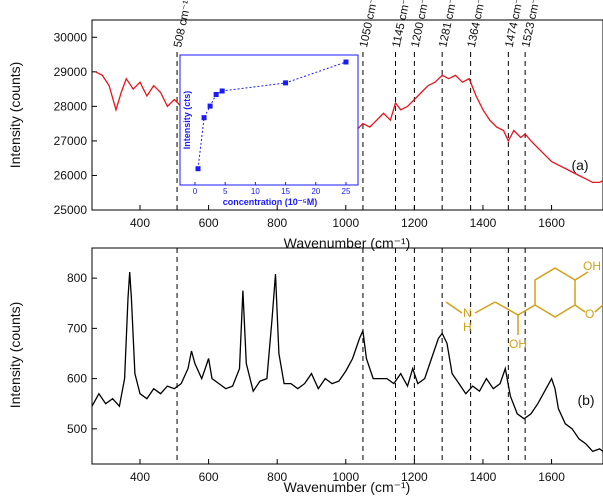  I want to click on oh-top-label: OH, so click(592, 266).